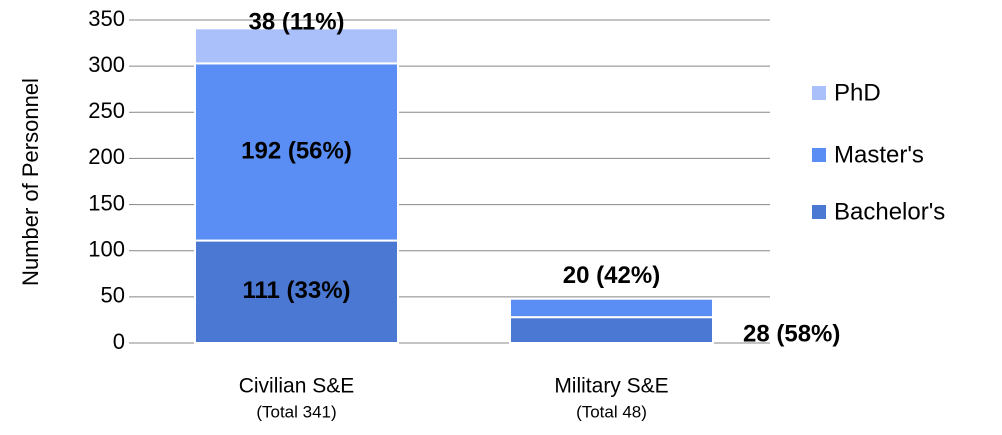 Image resolution: width=1002 pixels, height=435 pixels. I want to click on y-tick-label: 350, so click(106, 18).